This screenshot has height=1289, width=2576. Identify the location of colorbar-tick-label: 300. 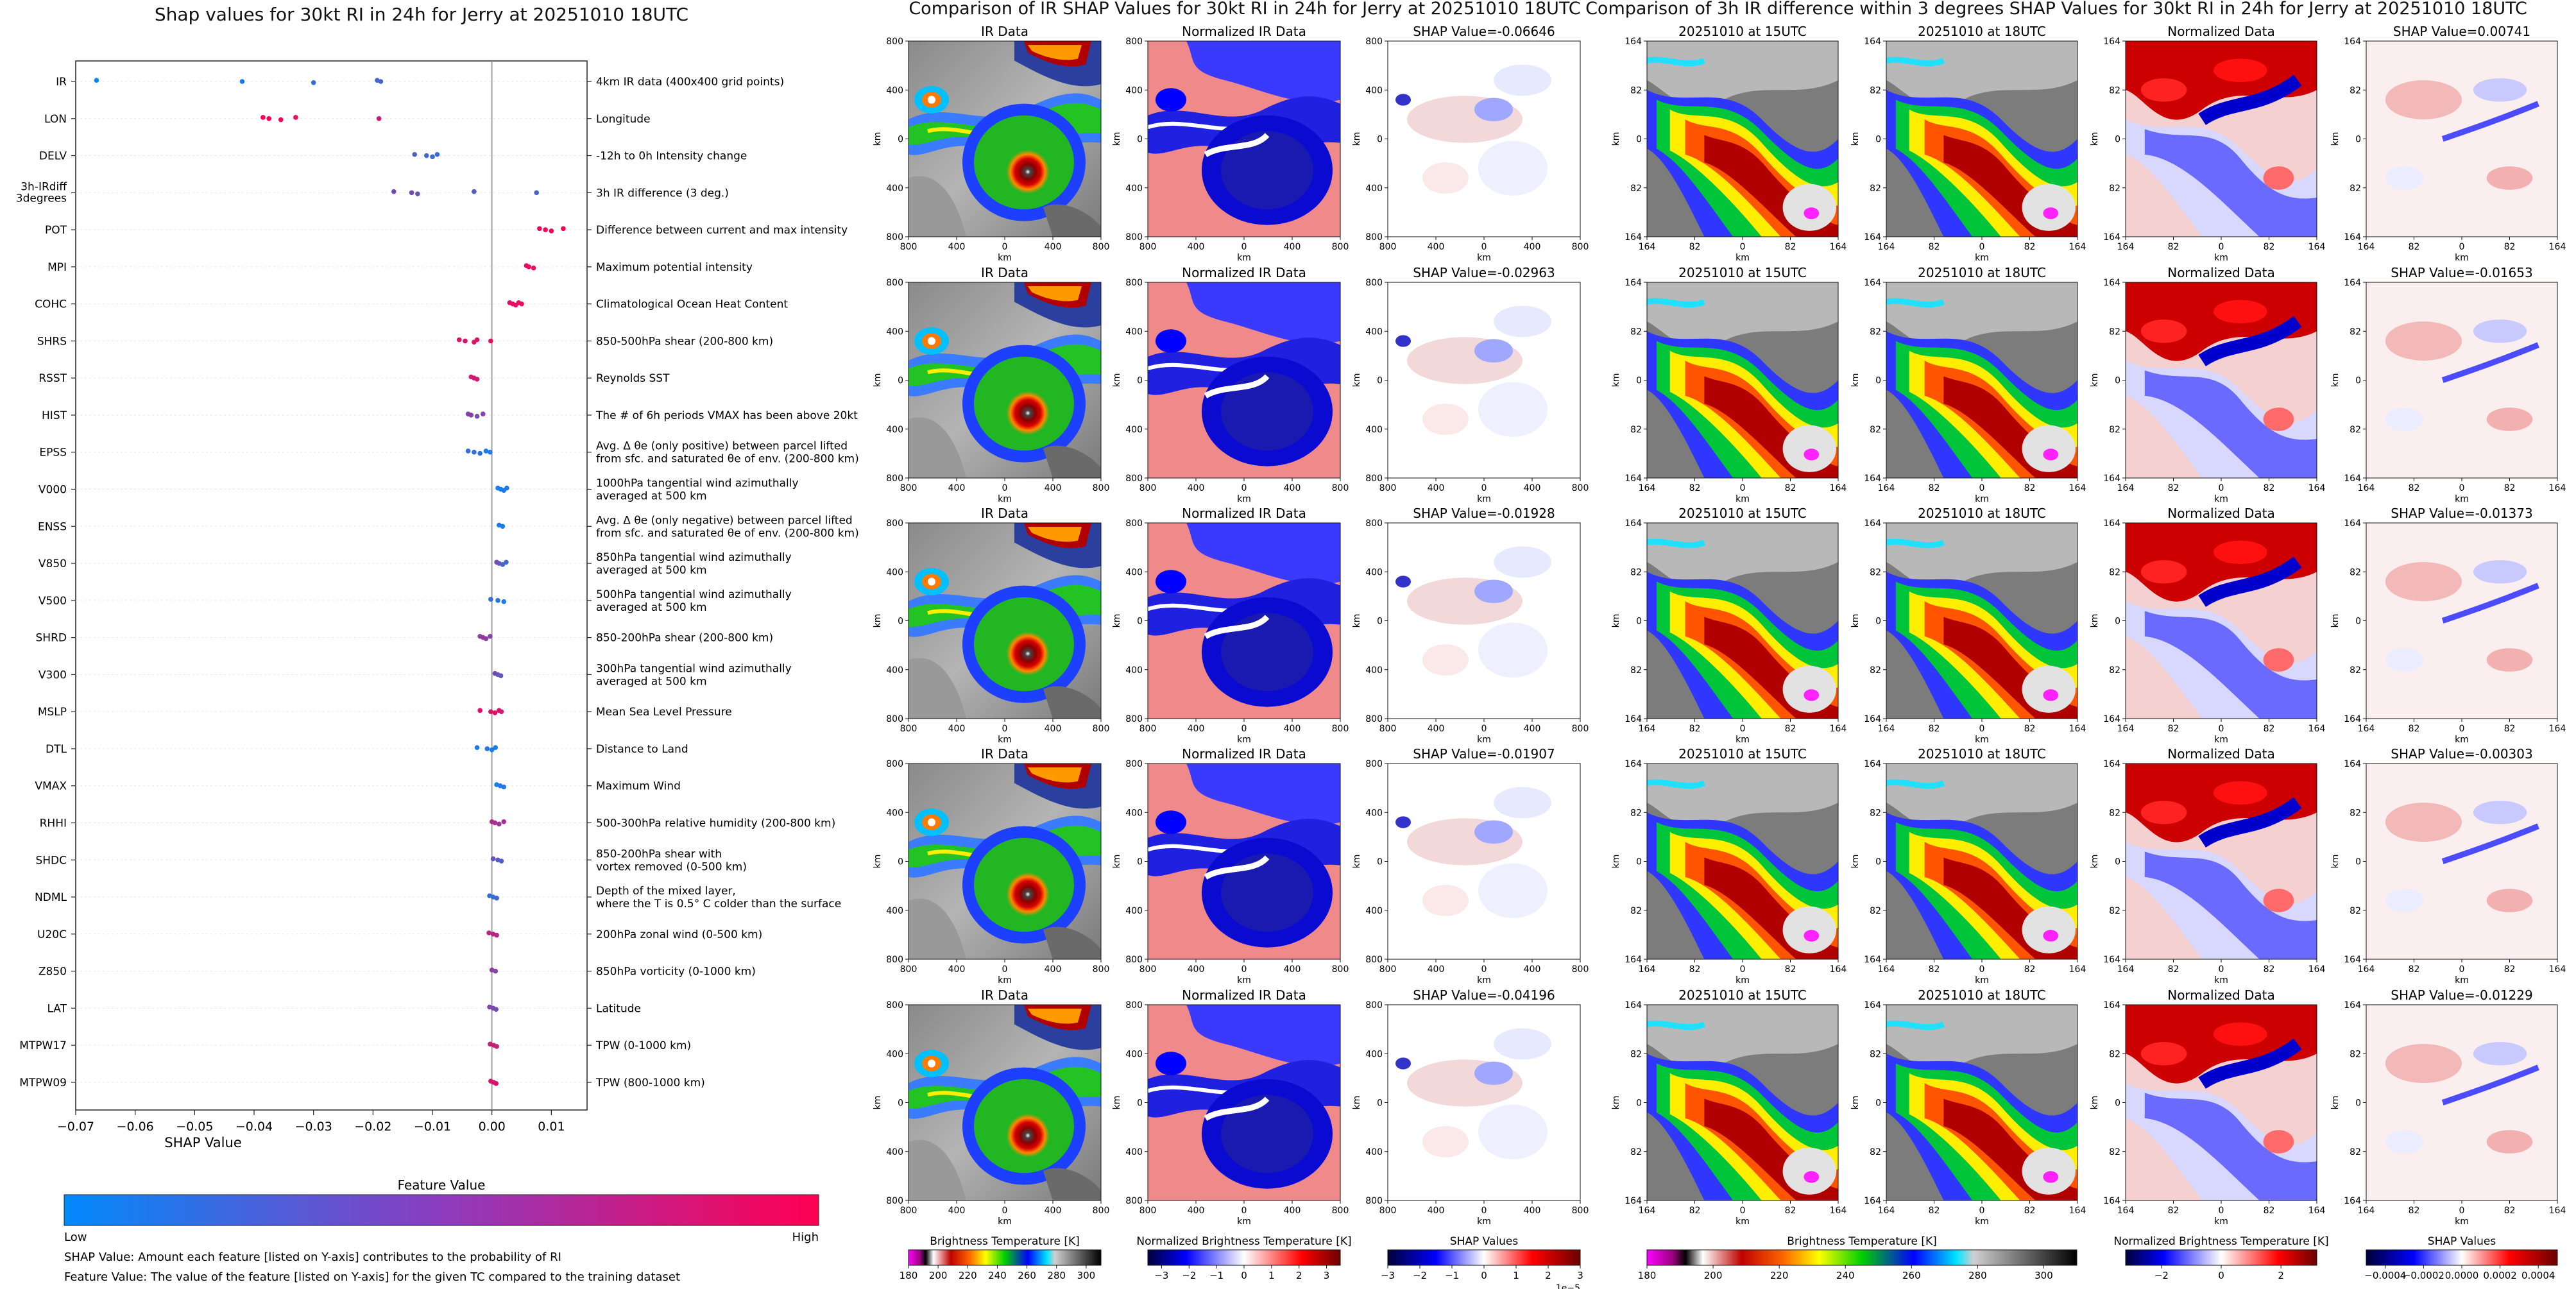
(1086, 1275).